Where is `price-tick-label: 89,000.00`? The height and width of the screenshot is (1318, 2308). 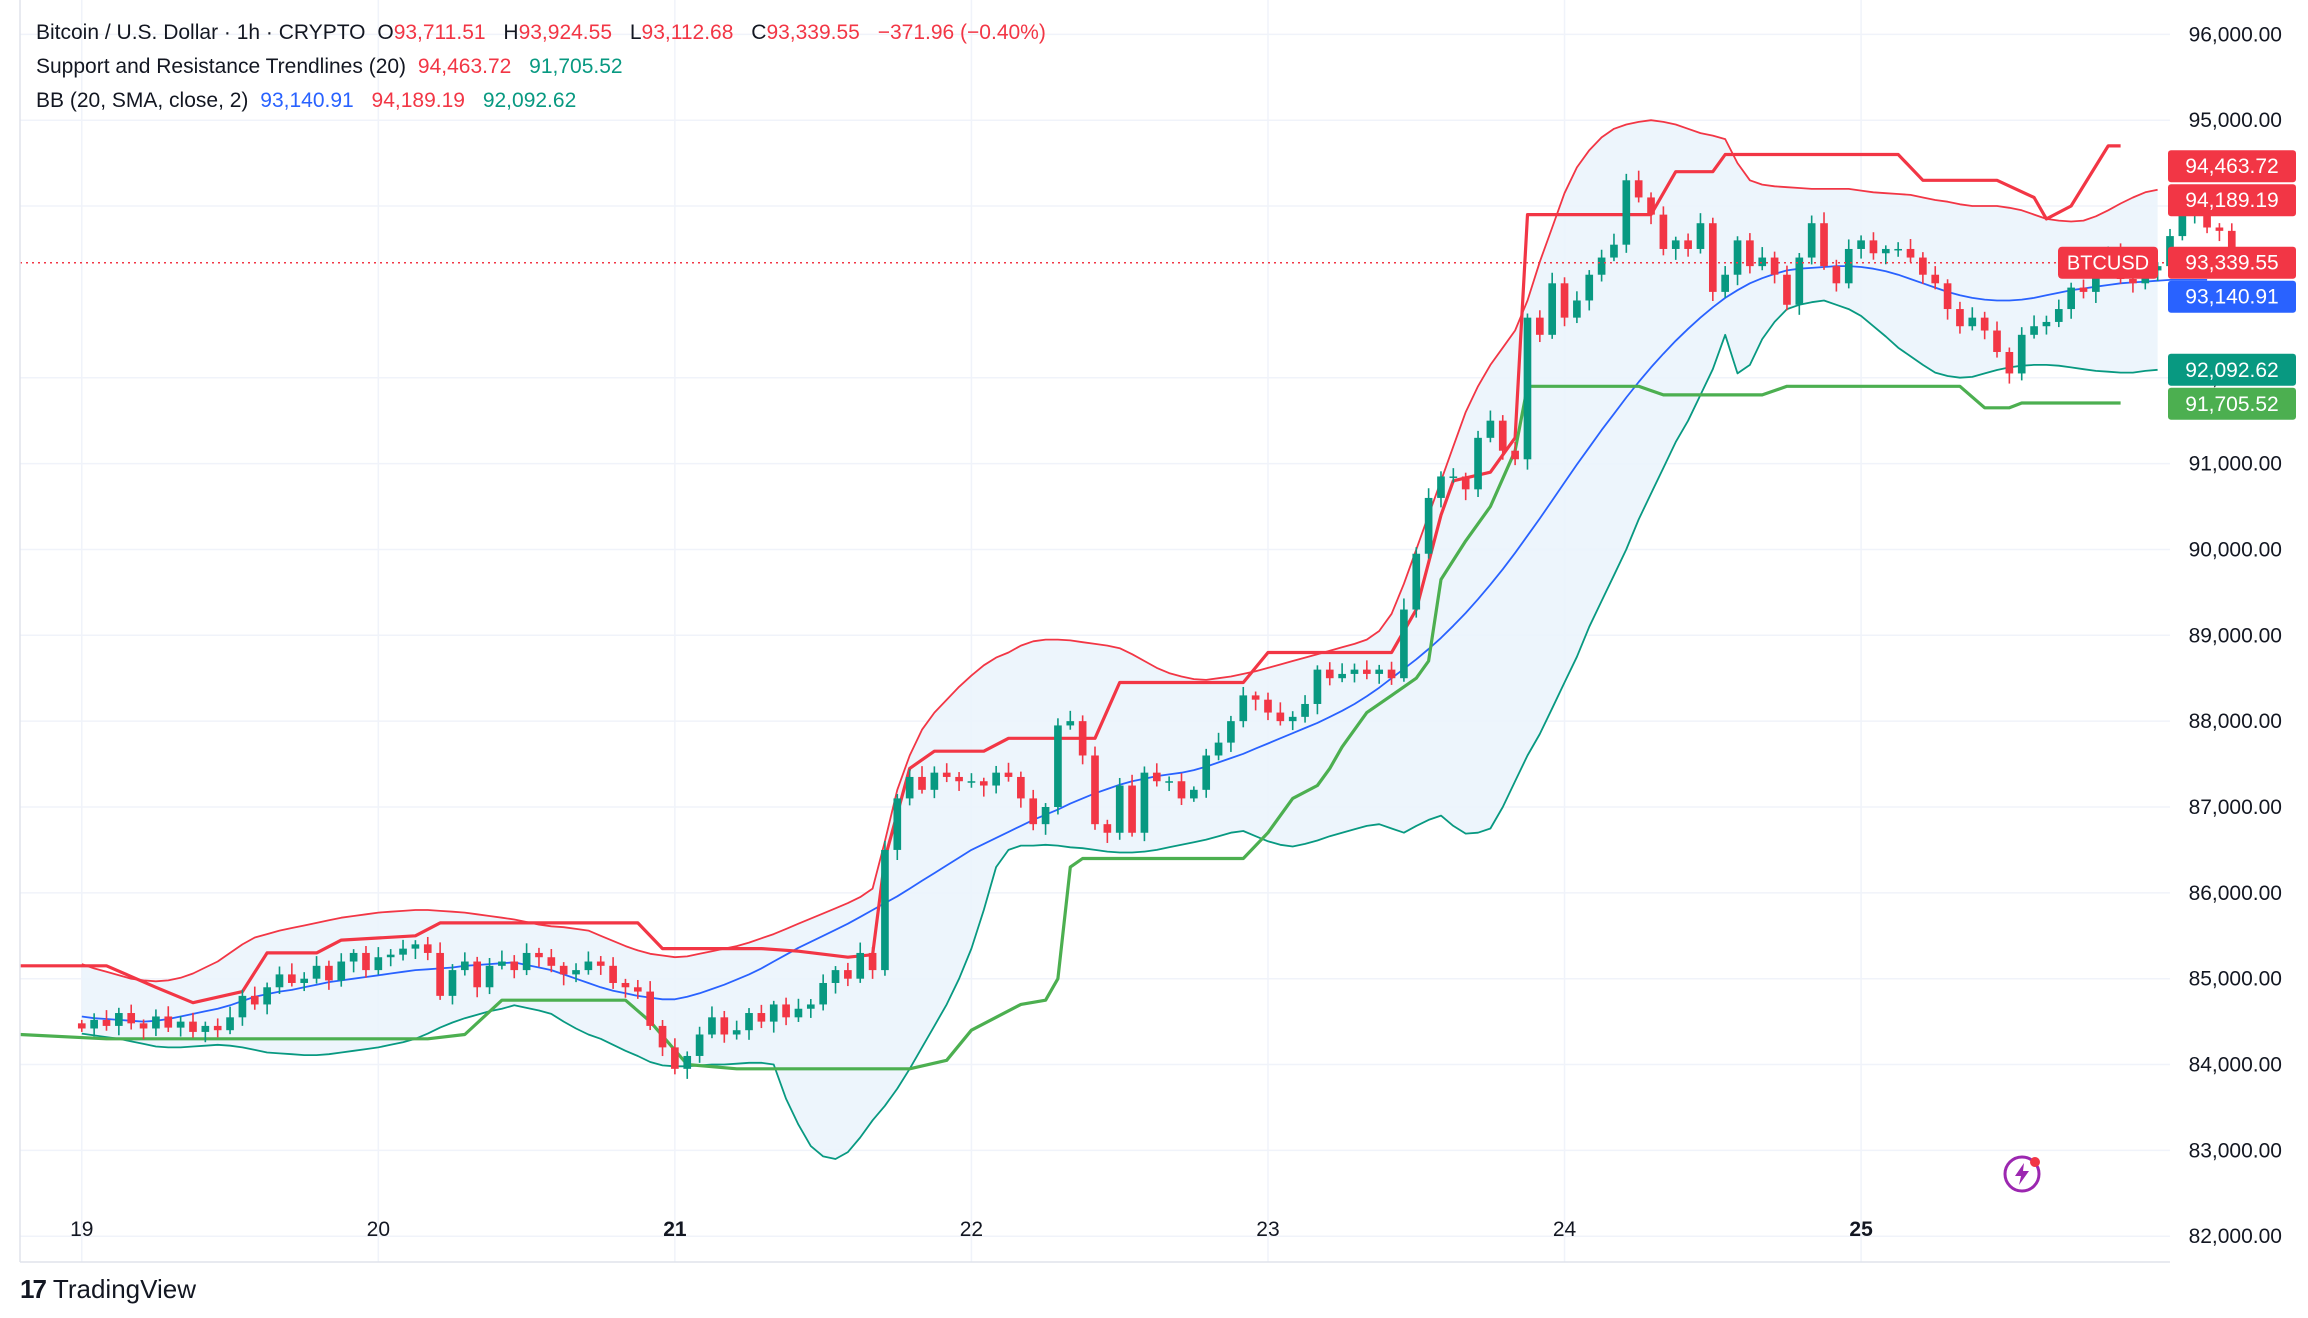 price-tick-label: 89,000.00 is located at coordinates (2235, 635).